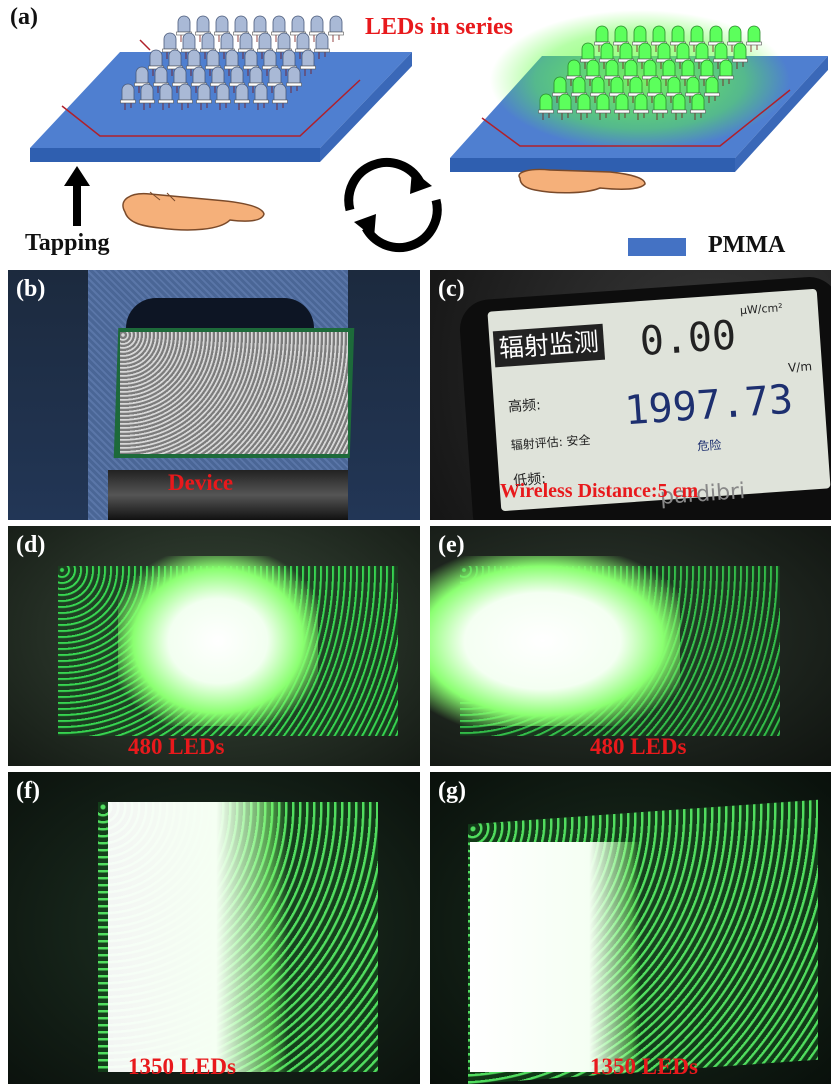  Describe the element at coordinates (657, 247) in the screenshot. I see `pmma-legend-swatch` at that location.